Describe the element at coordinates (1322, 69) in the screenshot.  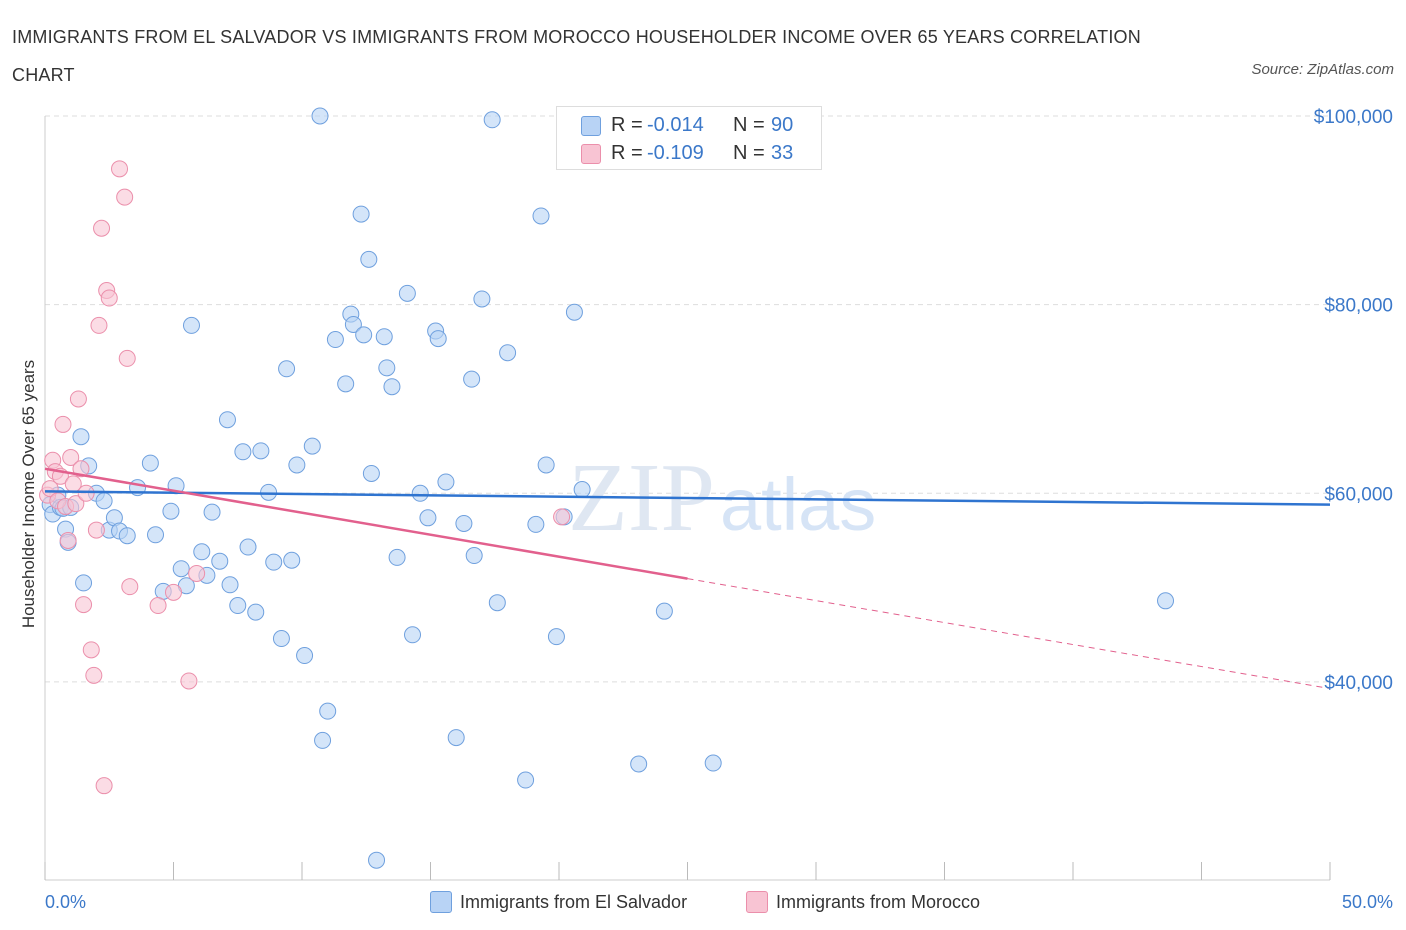
I see `source-label: Source: ZipAtlas.com` at that location.